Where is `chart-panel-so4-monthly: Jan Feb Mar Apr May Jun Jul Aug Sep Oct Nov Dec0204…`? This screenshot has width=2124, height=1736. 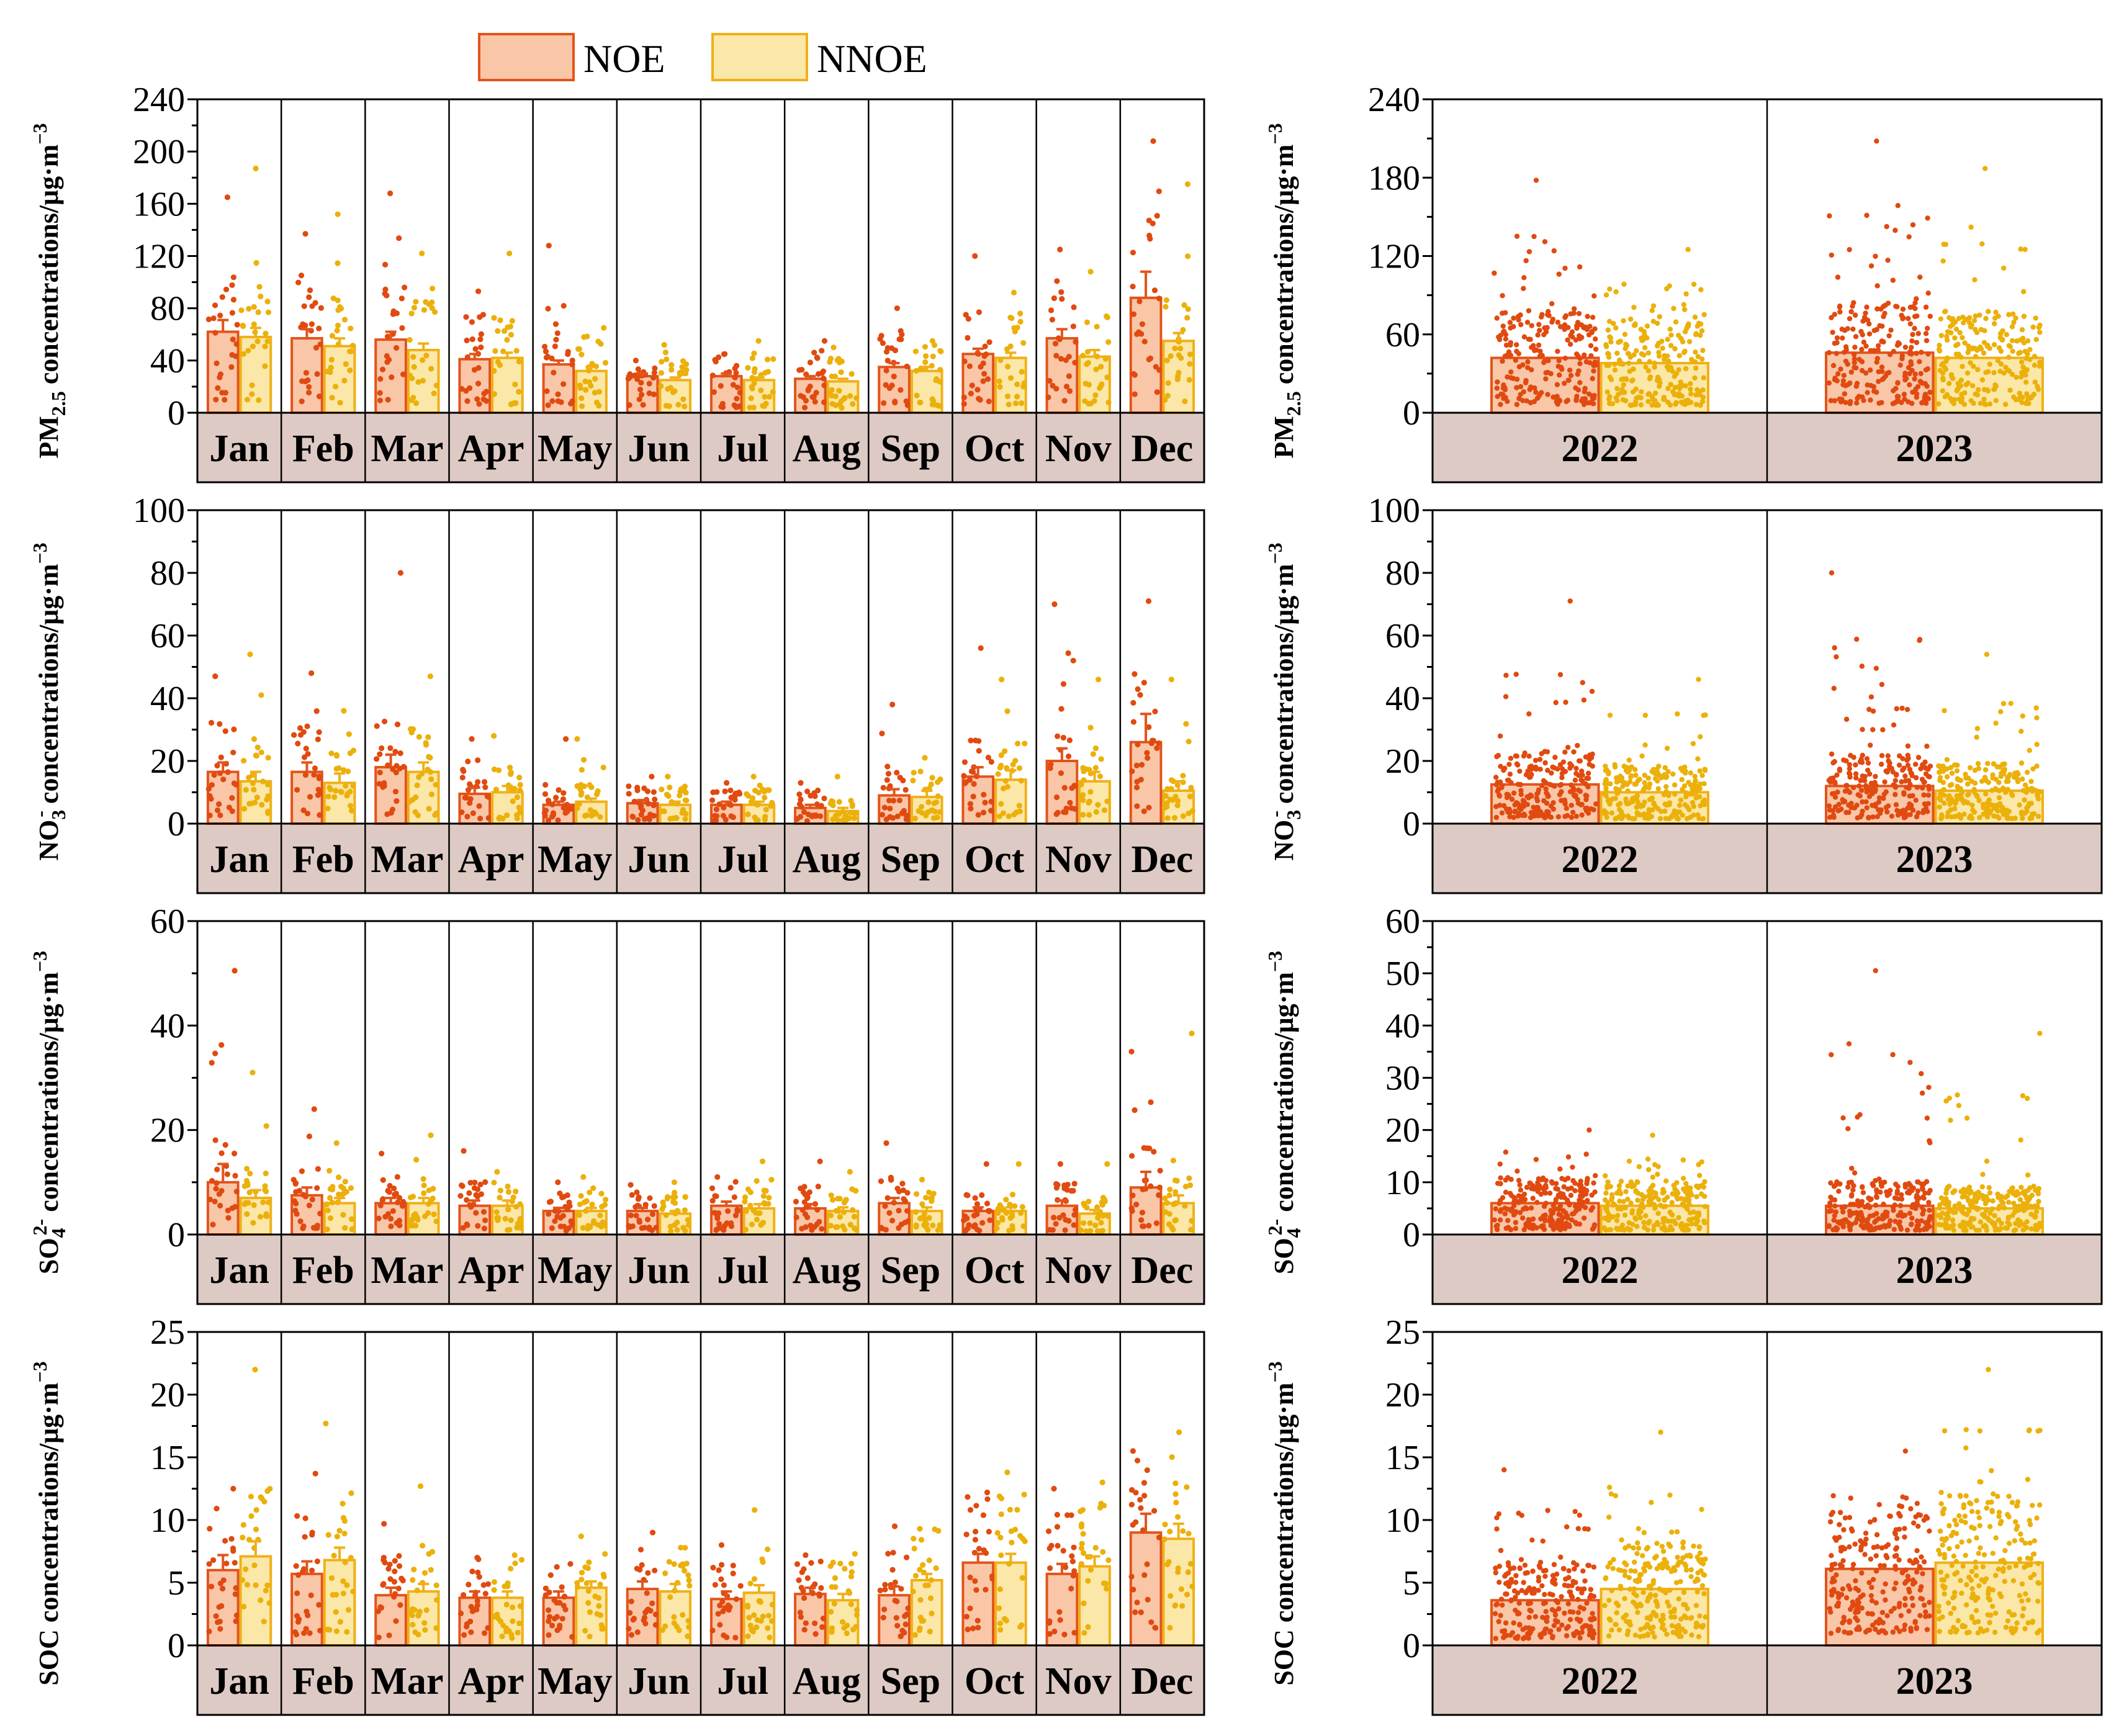 chart-panel-so4-monthly: Jan Feb Mar Apr May Jun Jul Aug Sep Oct Nov Dec0204… is located at coordinates (617, 1103).